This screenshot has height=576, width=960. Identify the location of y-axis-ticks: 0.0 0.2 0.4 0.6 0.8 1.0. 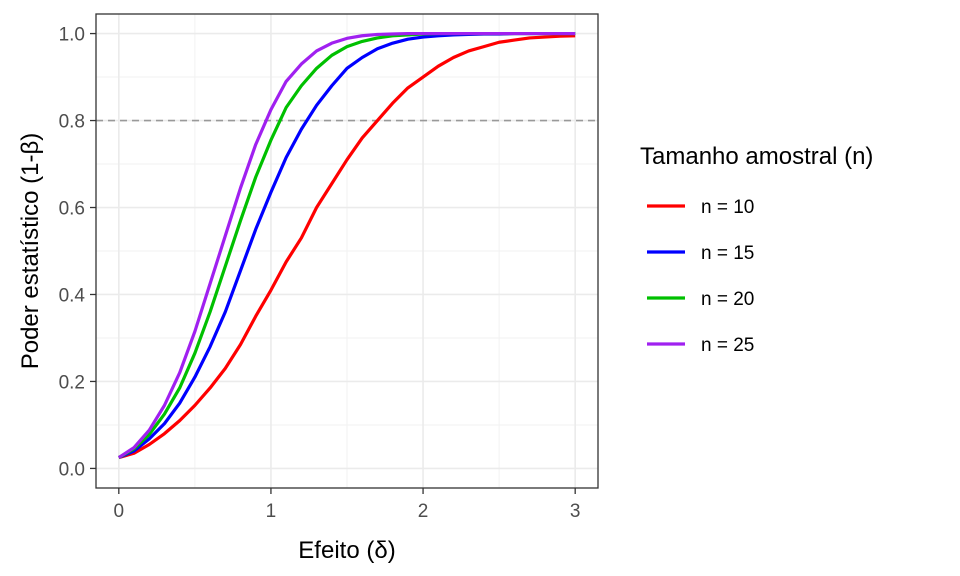
(77, 252).